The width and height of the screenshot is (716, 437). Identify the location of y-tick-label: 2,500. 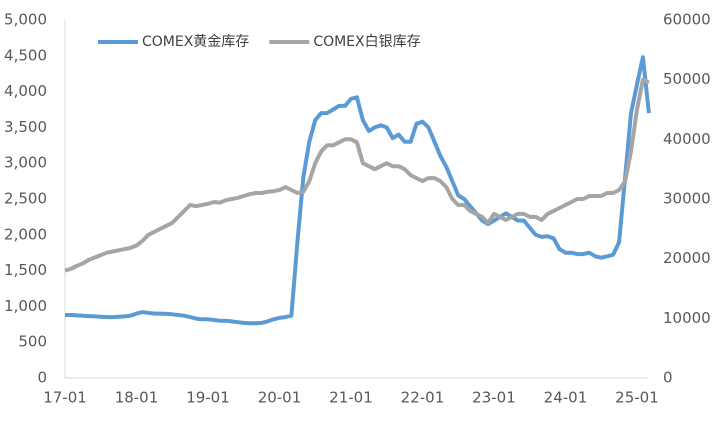
(25, 199).